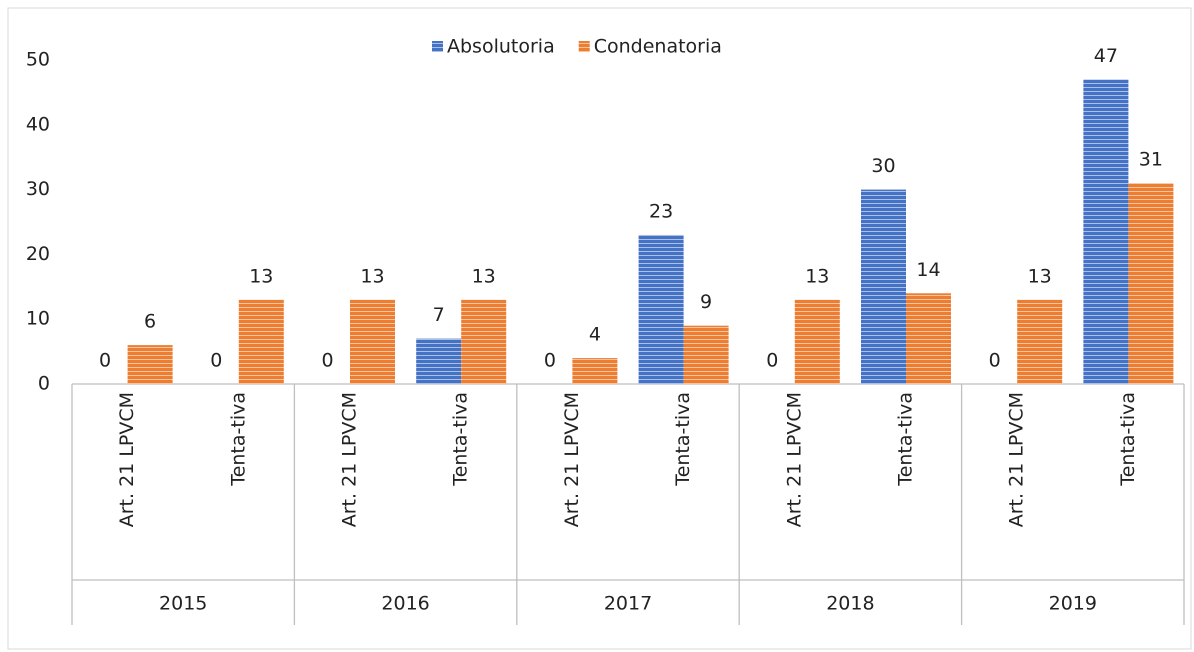 The width and height of the screenshot is (1194, 652). What do you see at coordinates (883, 166) in the screenshot?
I see `data-label: 30` at bounding box center [883, 166].